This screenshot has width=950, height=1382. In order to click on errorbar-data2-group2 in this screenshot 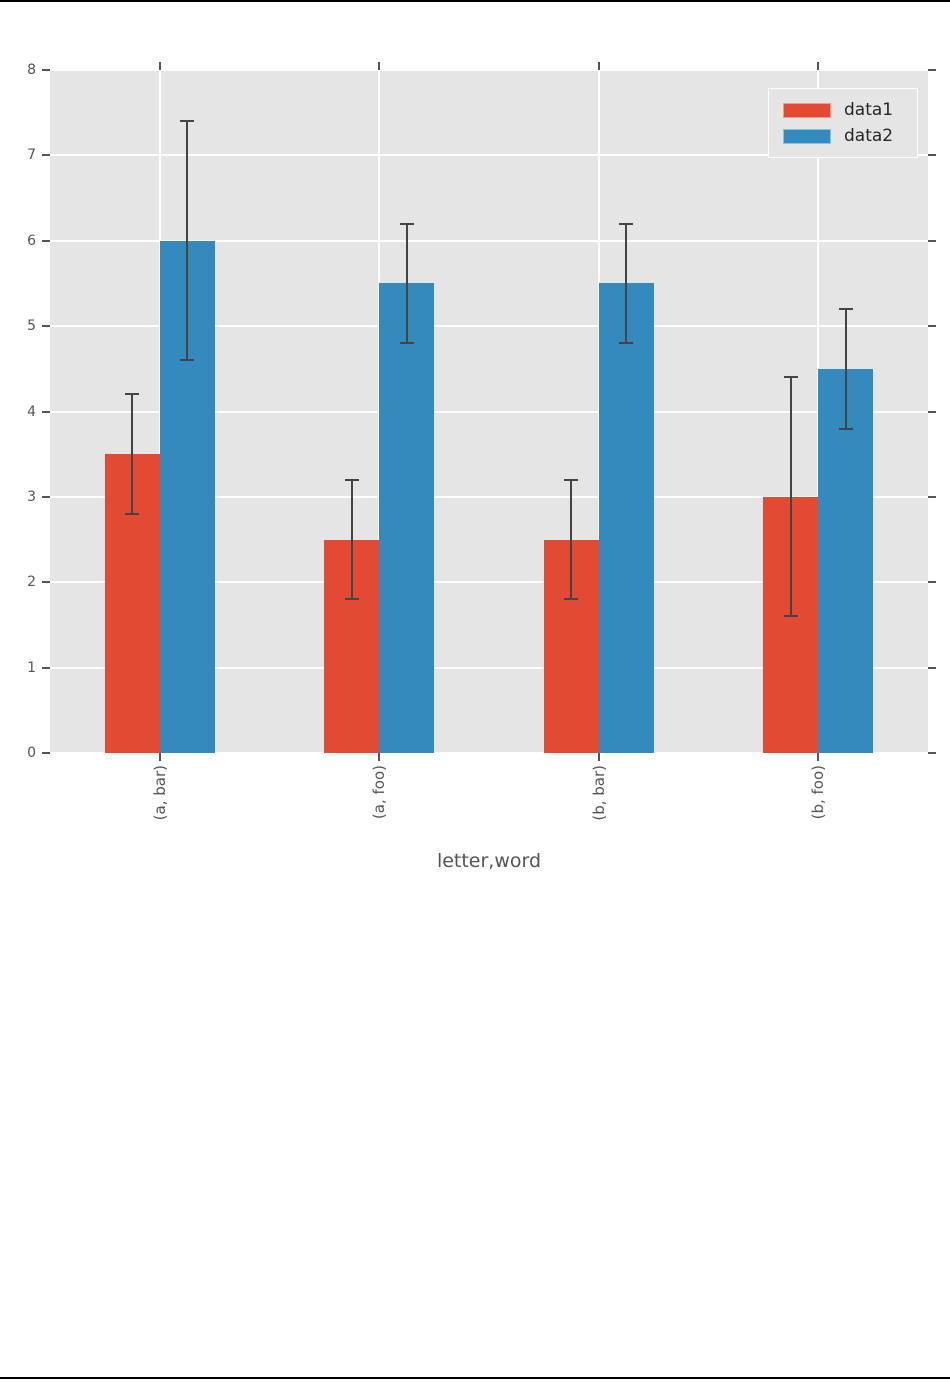, I will do `click(626, 283)`.